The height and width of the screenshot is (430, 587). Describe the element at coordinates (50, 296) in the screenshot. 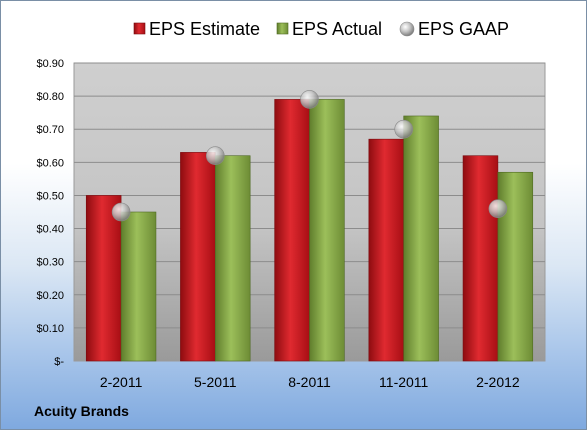

I see `y-tick-label: $0.20` at that location.